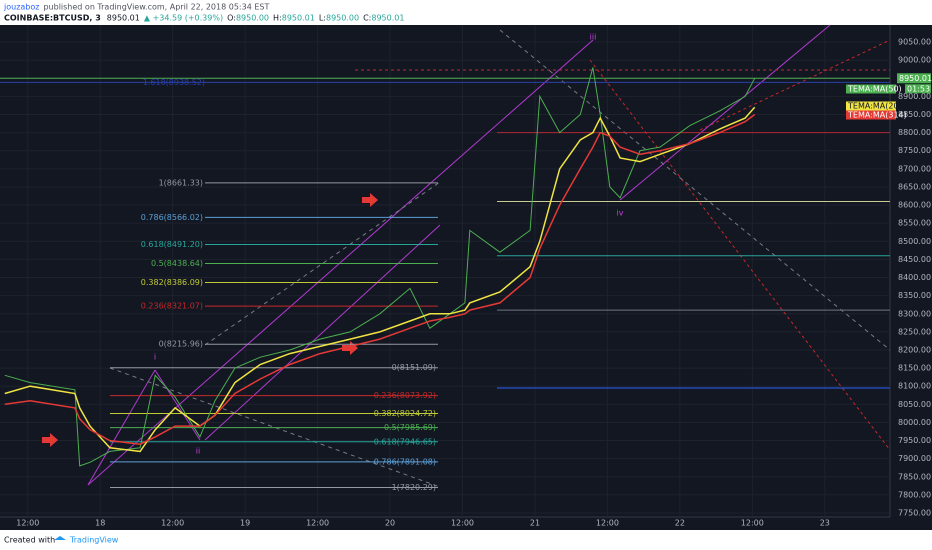  I want to click on author: jouzaboz, so click(21, 7).